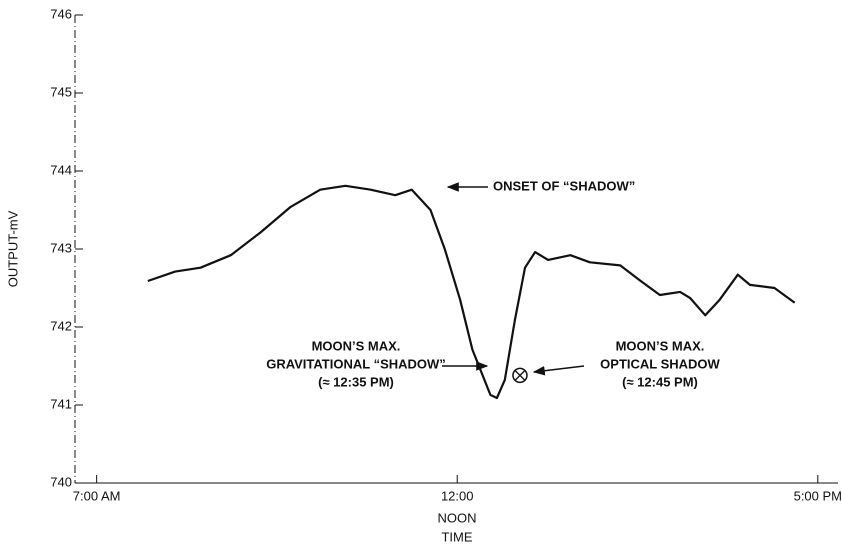 The width and height of the screenshot is (842, 551). Describe the element at coordinates (97, 495) in the screenshot. I see `x-tick-label: 7:00 AM` at that location.